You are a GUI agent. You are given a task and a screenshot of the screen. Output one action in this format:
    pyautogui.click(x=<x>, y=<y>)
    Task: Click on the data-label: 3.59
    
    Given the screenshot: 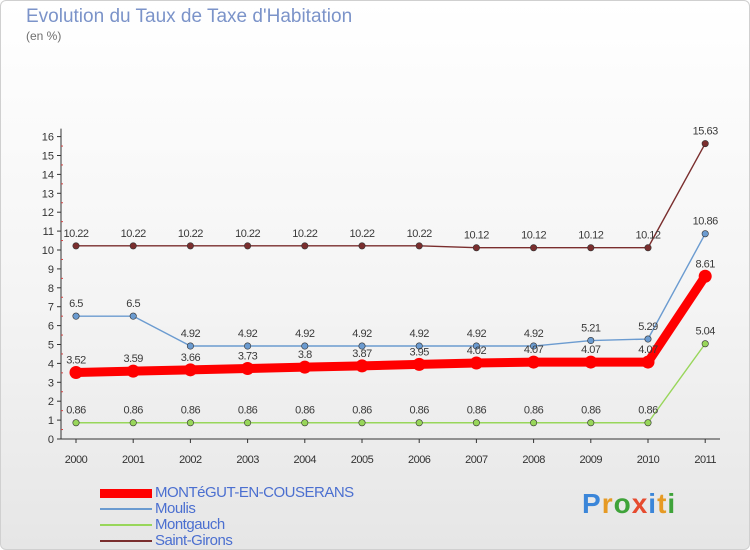 What is the action you would take?
    pyautogui.click(x=133, y=359)
    